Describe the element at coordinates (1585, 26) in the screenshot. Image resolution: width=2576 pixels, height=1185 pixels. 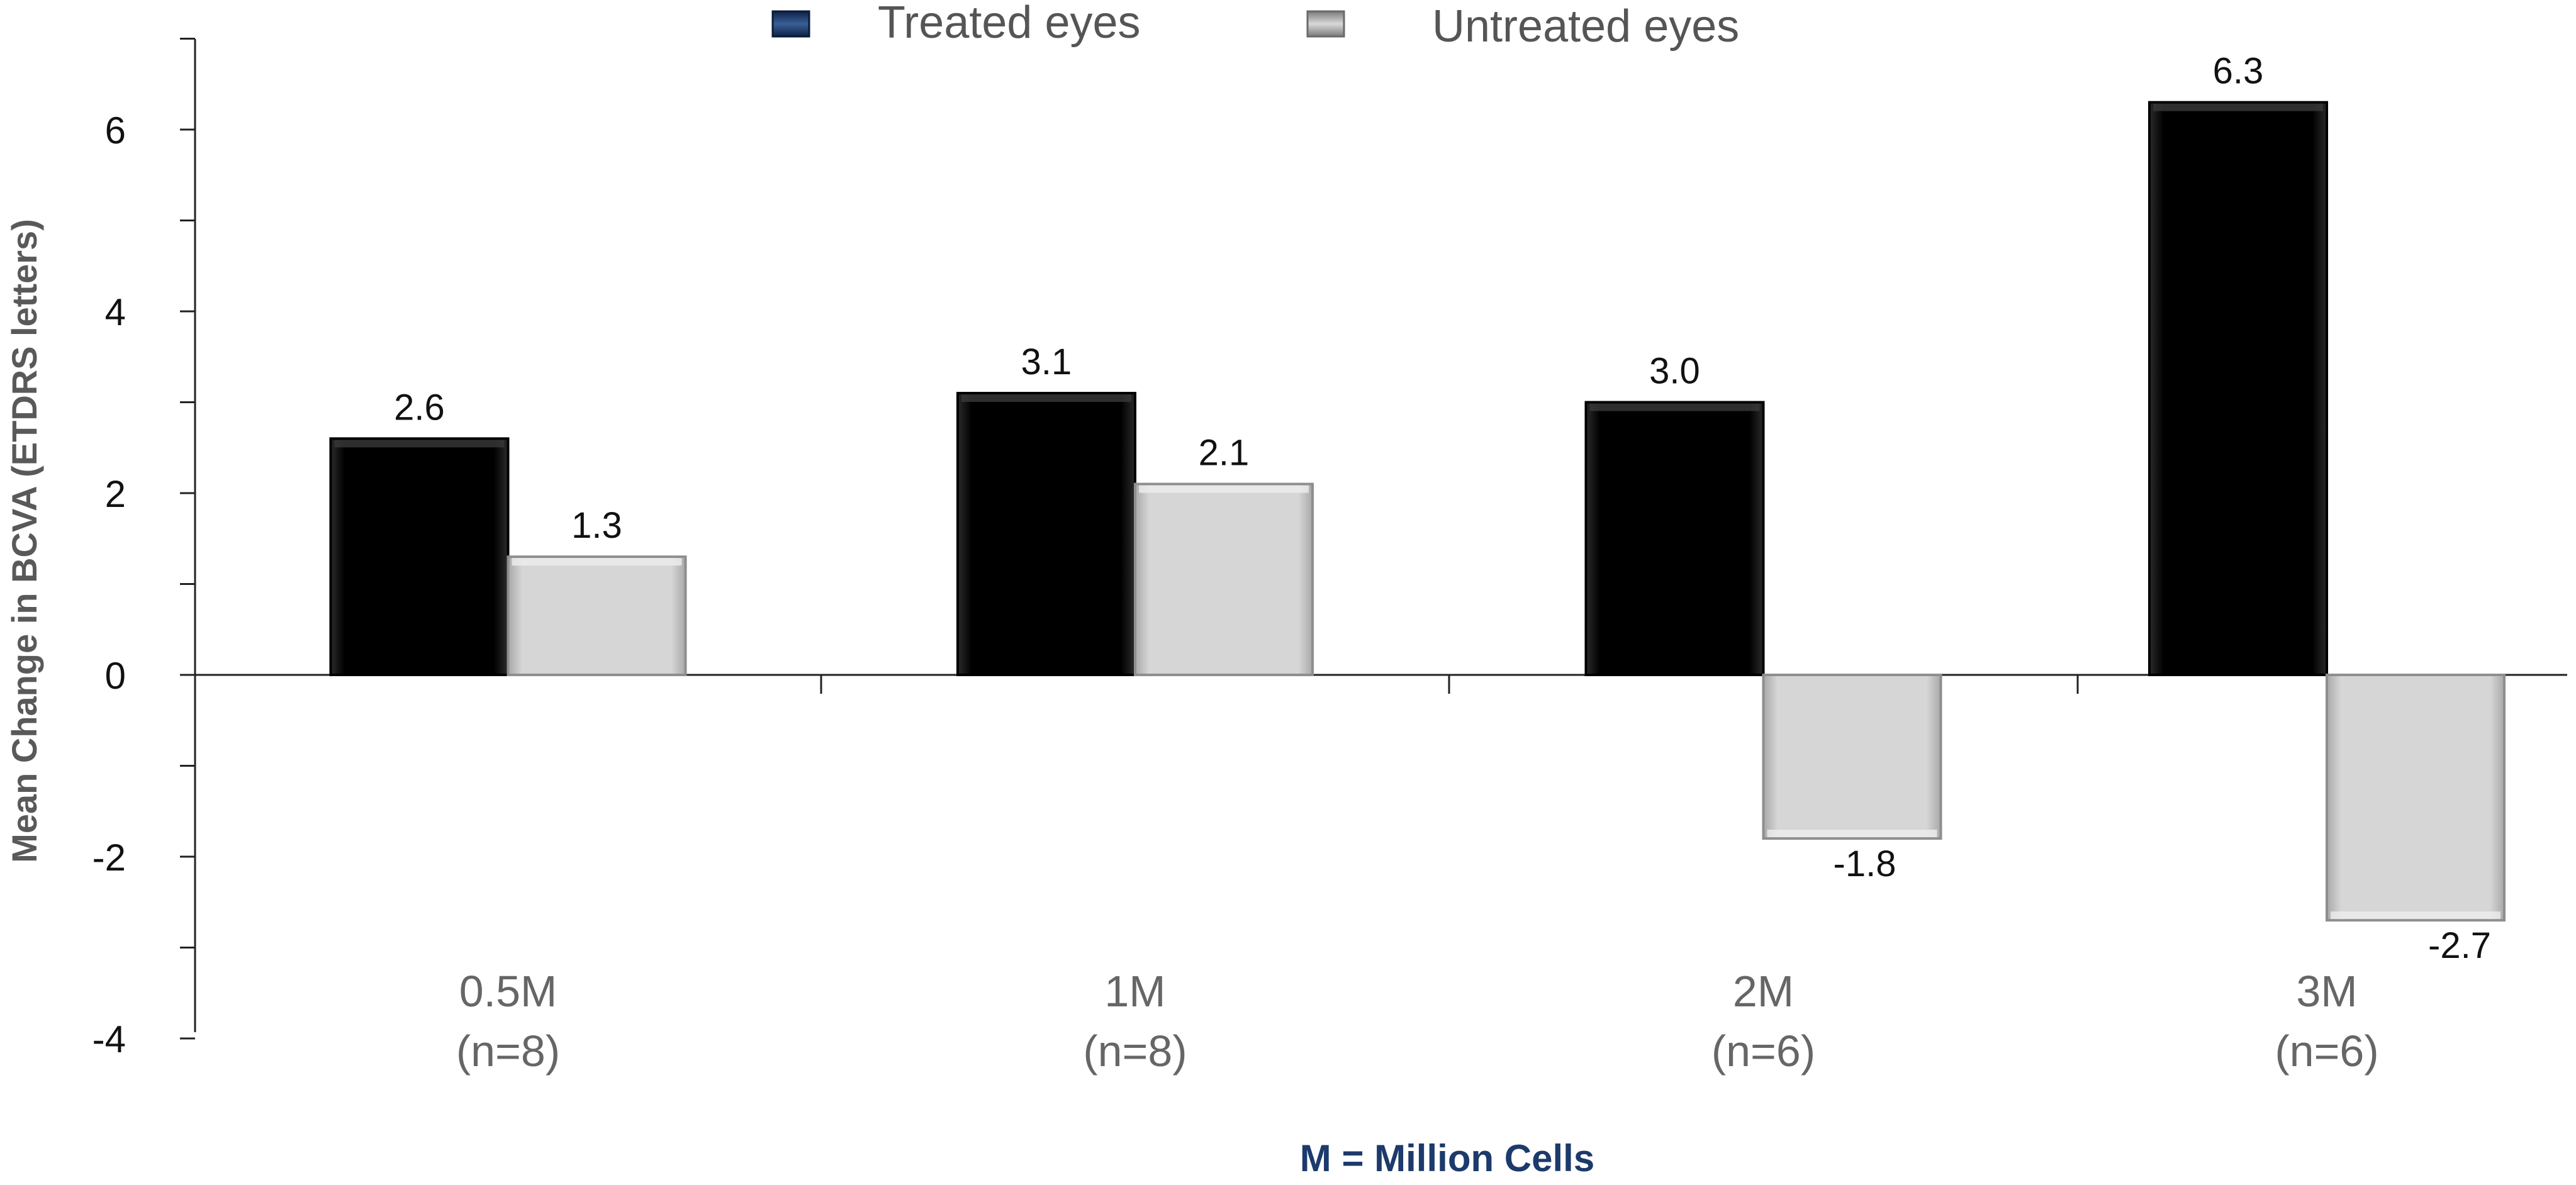
I see `legend-label-untreated: Untreated eyes` at that location.